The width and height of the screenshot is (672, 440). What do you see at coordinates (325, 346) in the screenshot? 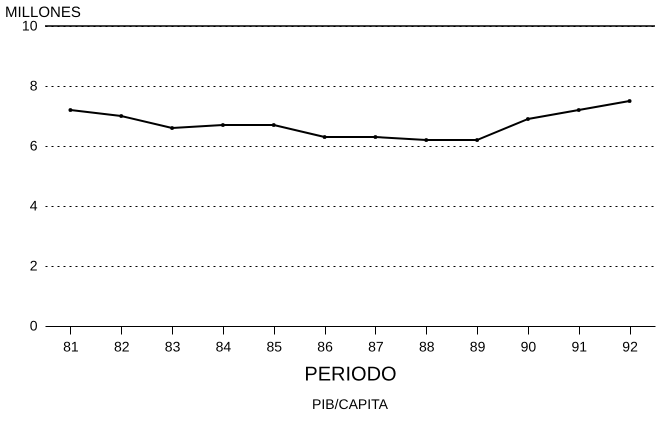
I see `x-tick-label: 86` at bounding box center [325, 346].